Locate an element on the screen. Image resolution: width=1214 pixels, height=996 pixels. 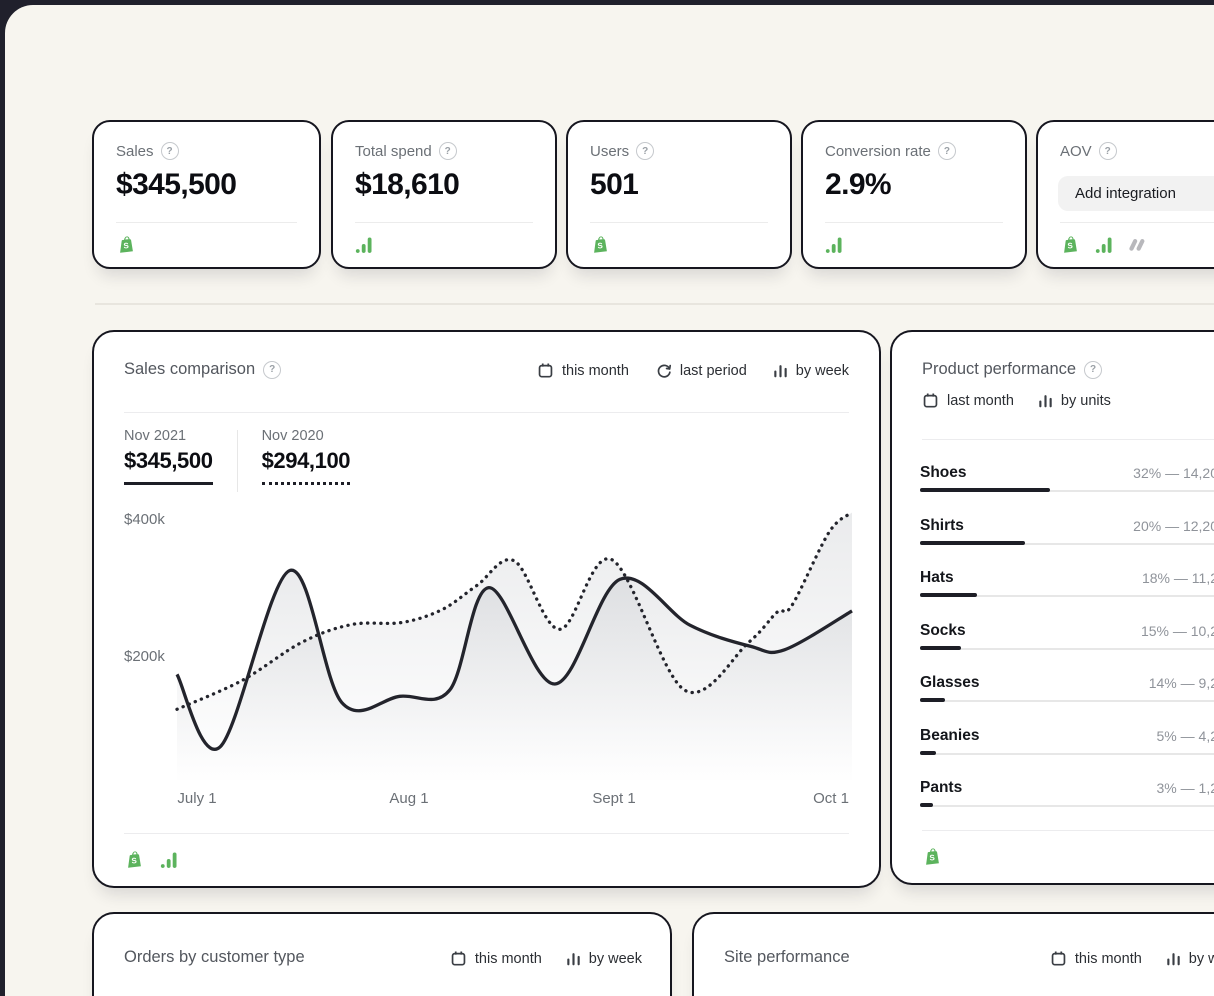
product-value: 14% — 9,2 is located at coordinates (1181, 683).